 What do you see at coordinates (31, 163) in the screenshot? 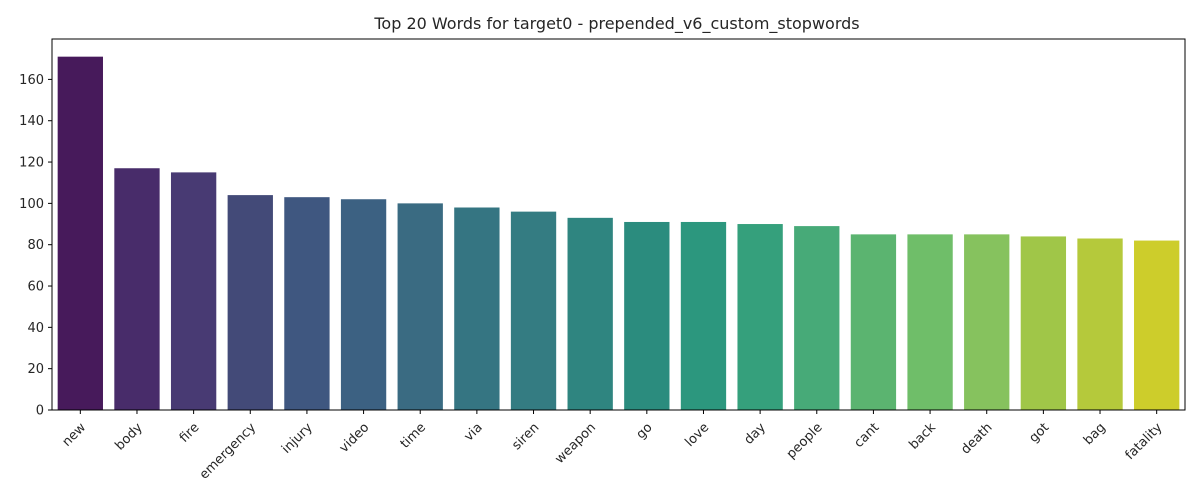
I see `y-tick-label: 120` at bounding box center [31, 163].